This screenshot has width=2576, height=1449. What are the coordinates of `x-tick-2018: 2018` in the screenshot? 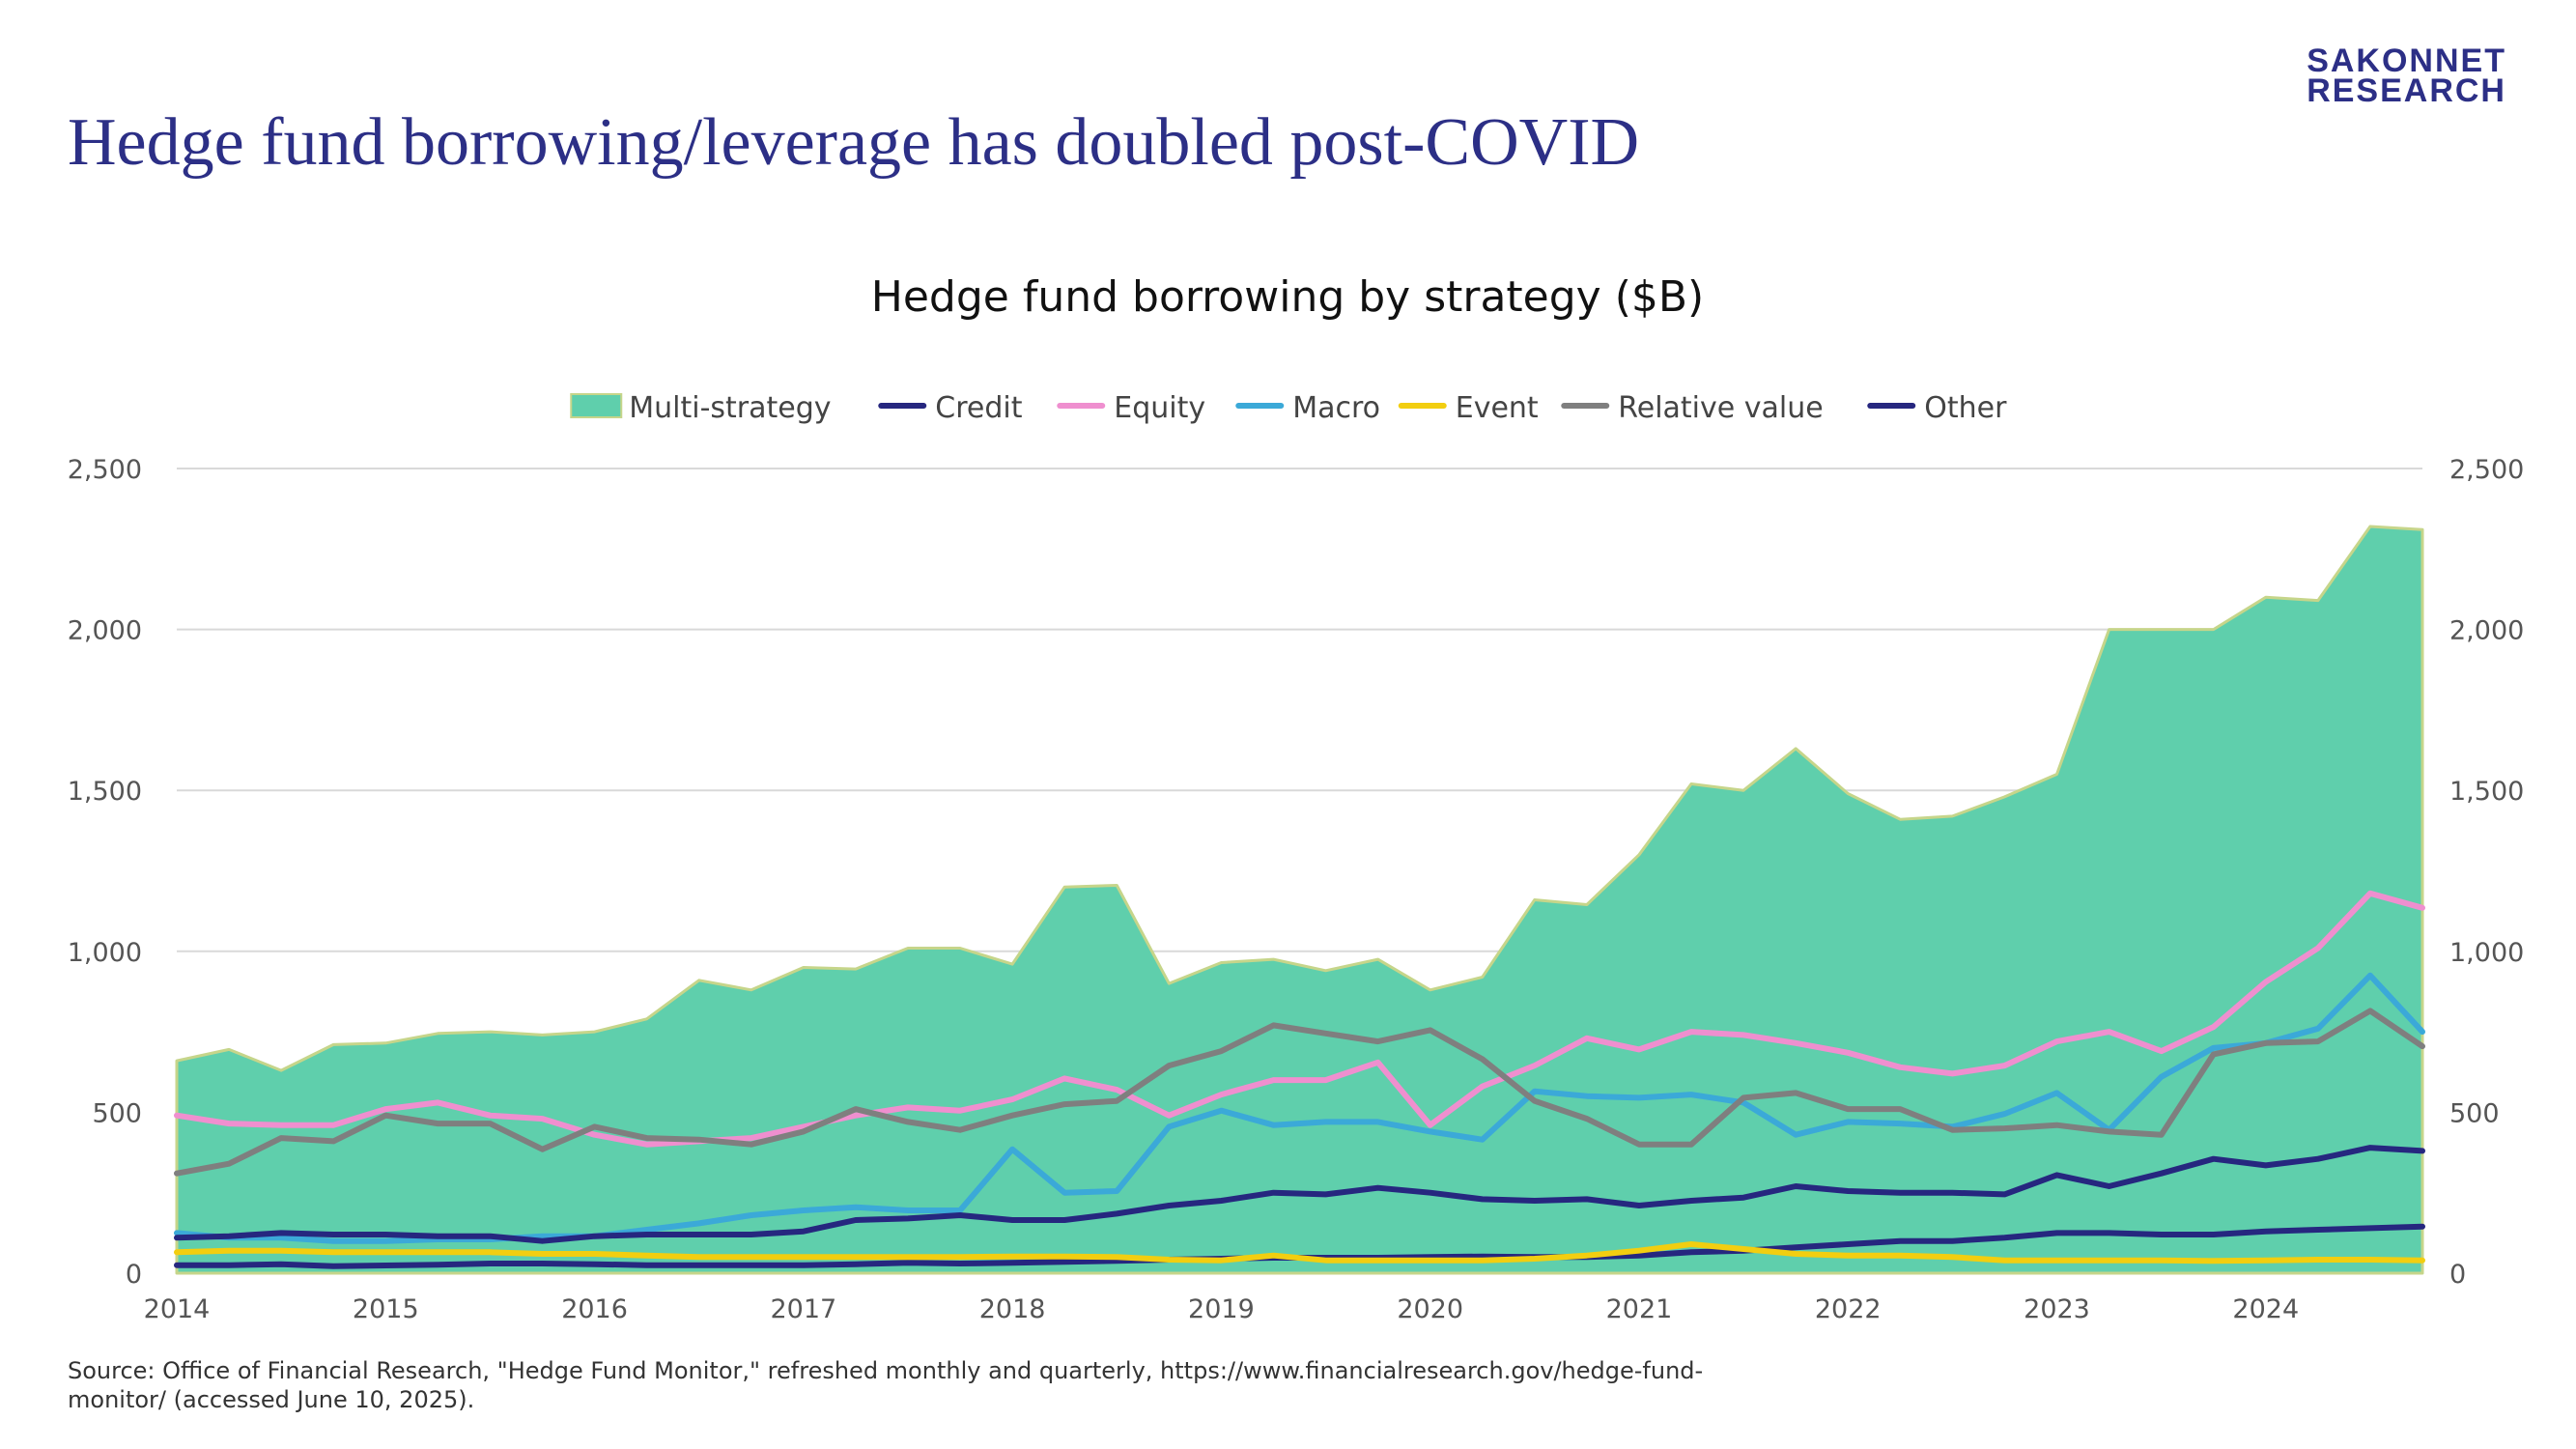 It's located at (1012, 1309).